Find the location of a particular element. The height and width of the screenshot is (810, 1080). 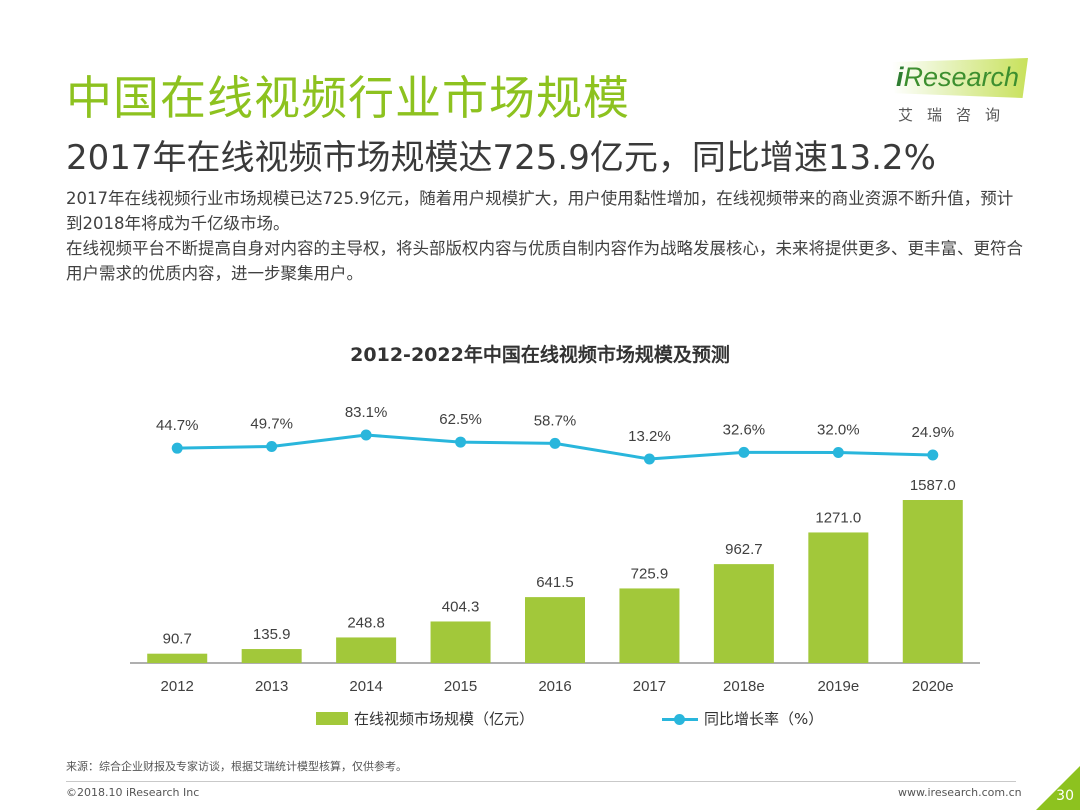

iresearch-logo: iResearch 艾瑞咨询 is located at coordinates (960, 93).